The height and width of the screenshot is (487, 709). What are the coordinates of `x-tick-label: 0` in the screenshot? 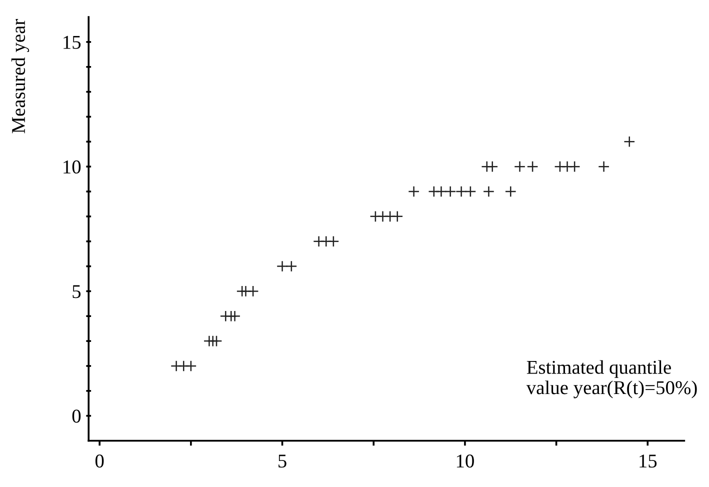 It's located at (99, 461).